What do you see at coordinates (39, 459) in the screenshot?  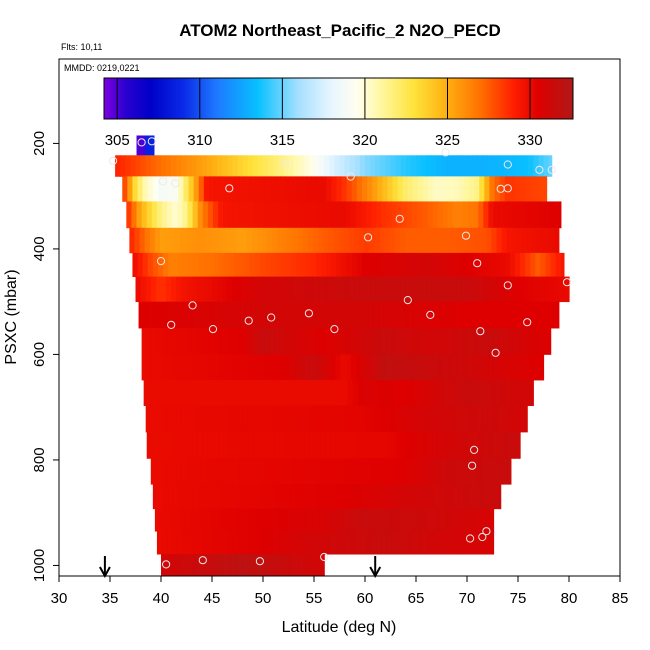 I see `y-tick-label: 800` at bounding box center [39, 459].